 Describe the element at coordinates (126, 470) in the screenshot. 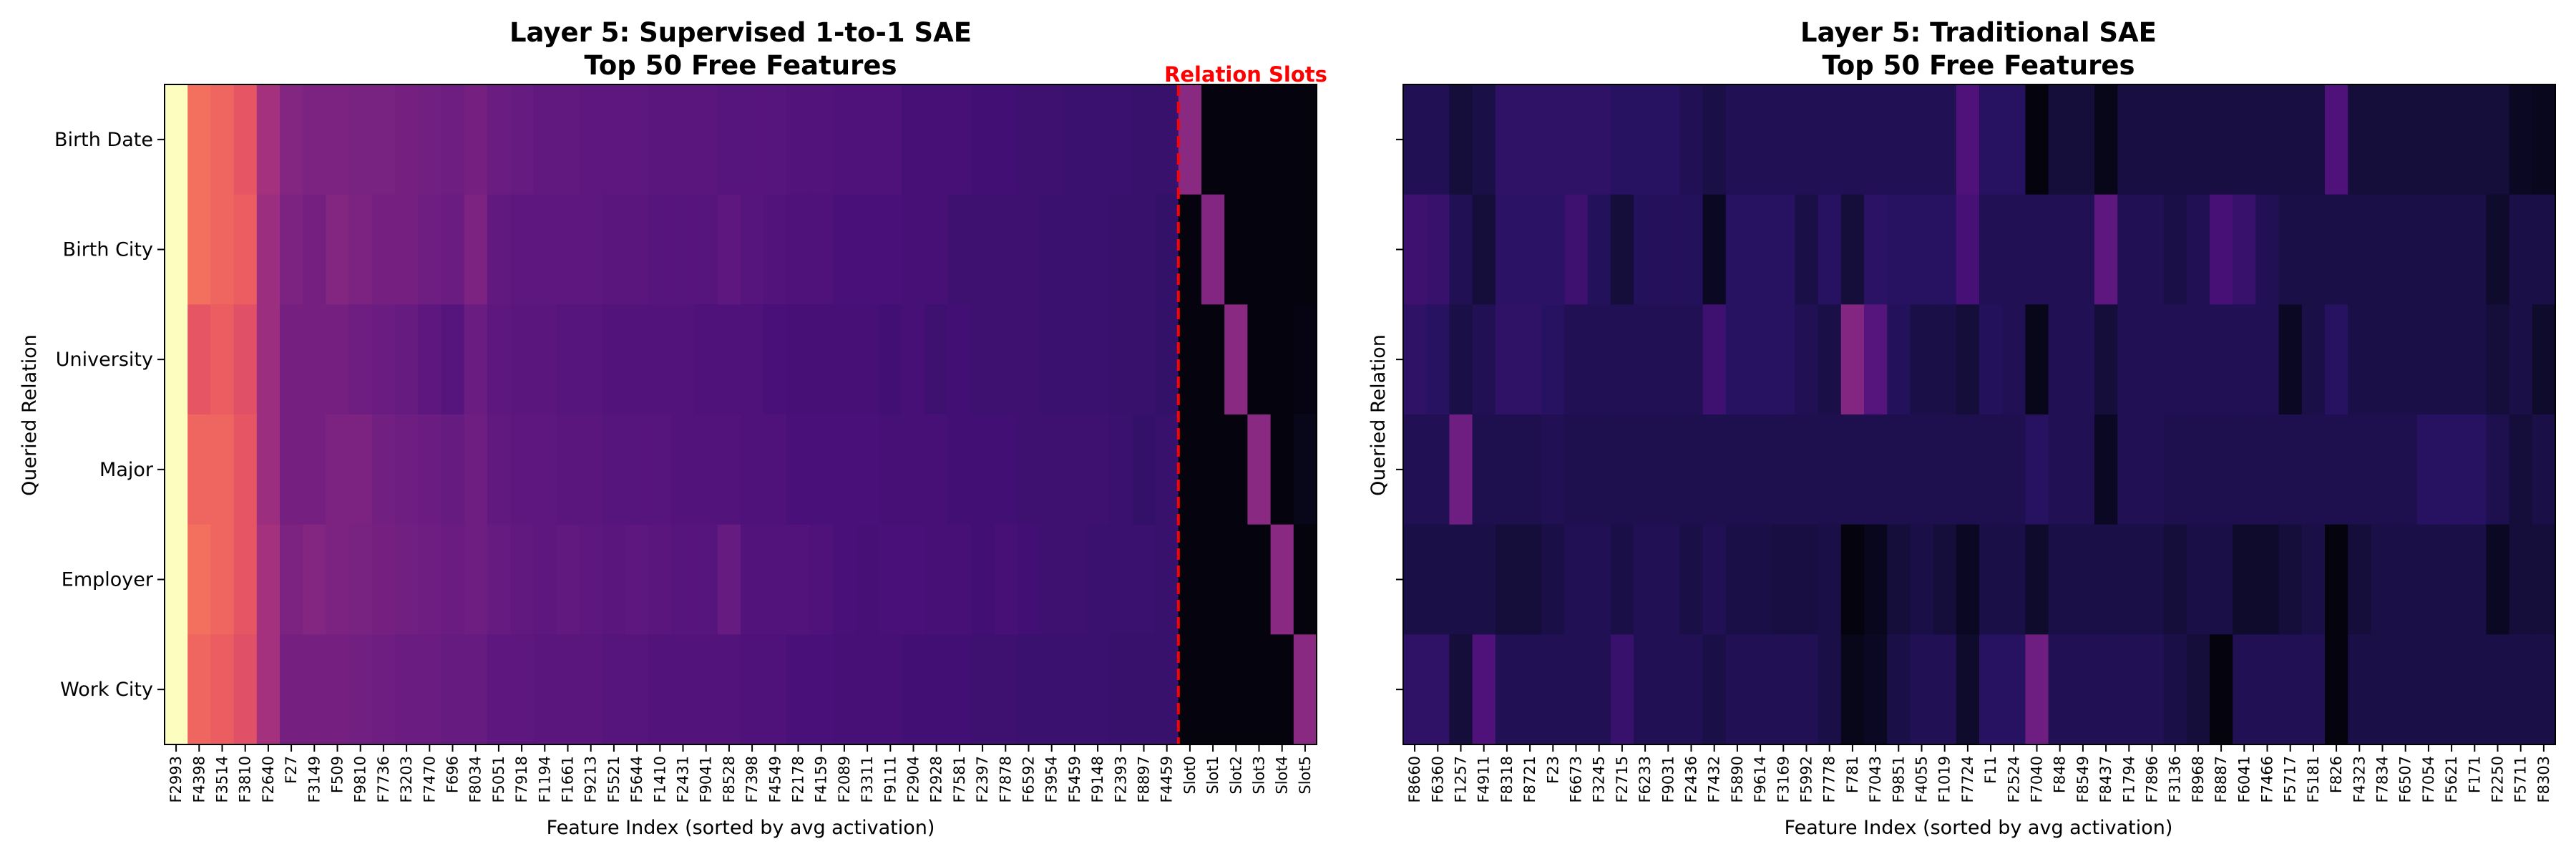

I see `y-tick-label: Major` at that location.